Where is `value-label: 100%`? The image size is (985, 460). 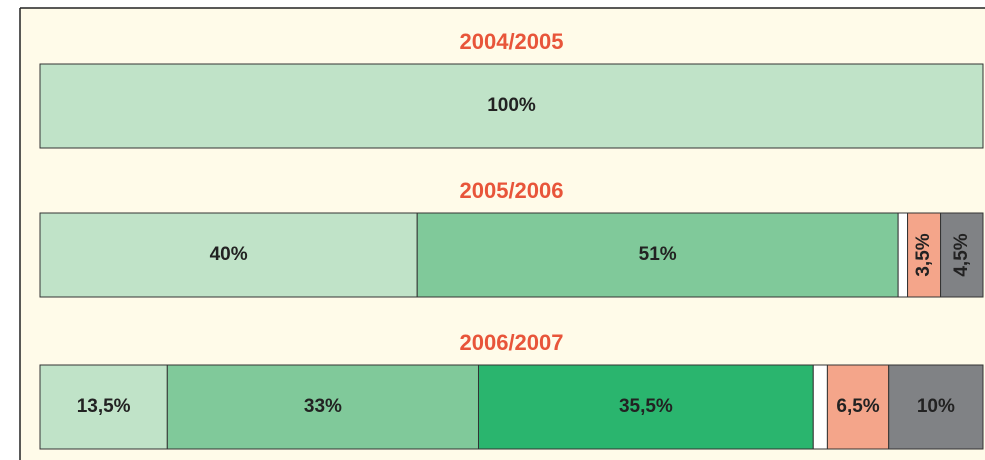 value-label: 100% is located at coordinates (511, 105).